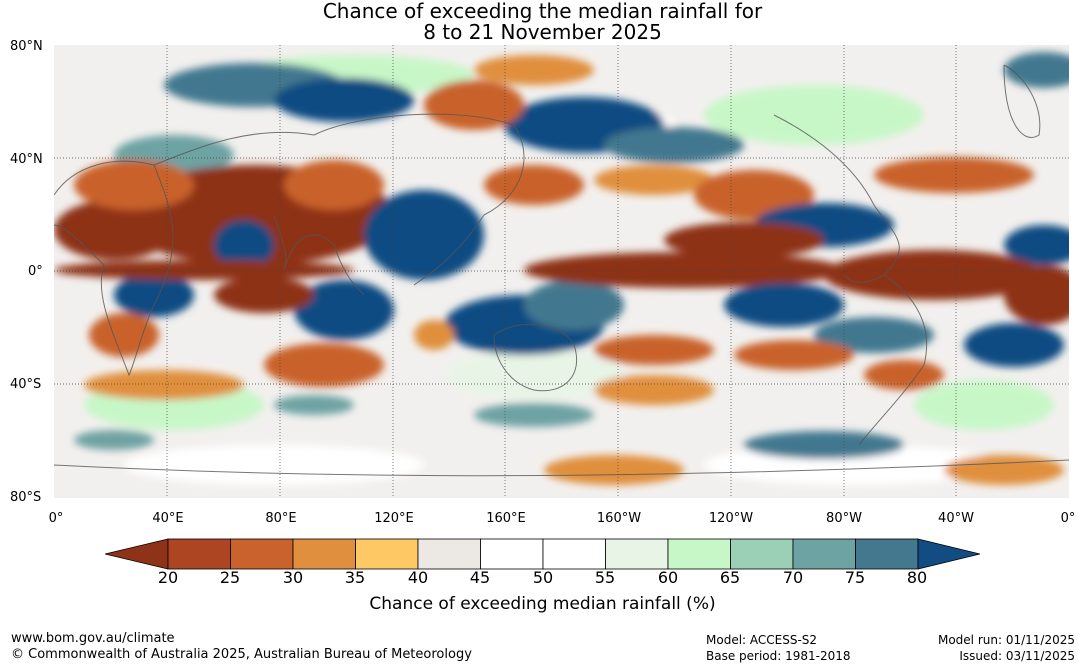 This screenshot has width=1085, height=667. I want to click on lon-label-0: 0°, so click(56, 518).